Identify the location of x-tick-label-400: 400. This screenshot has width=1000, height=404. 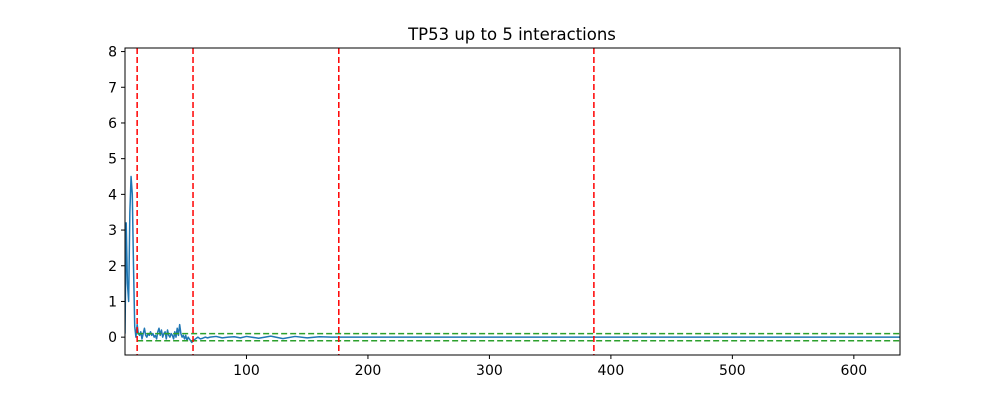
(611, 371).